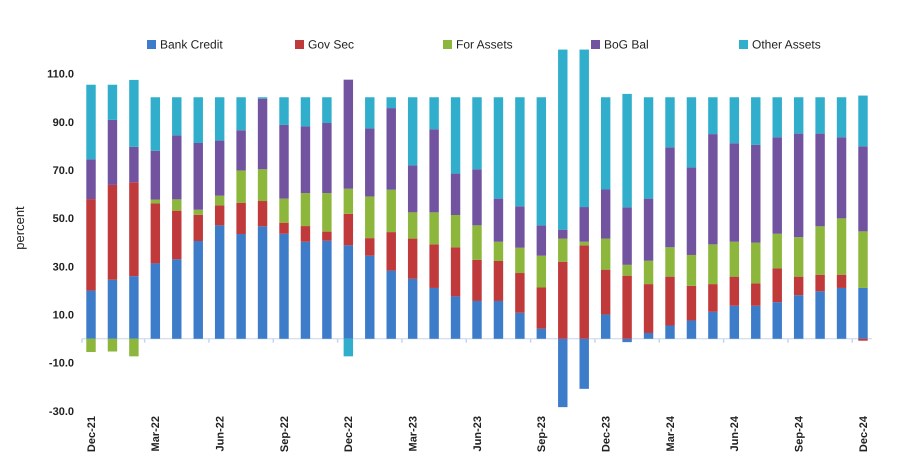  Describe the element at coordinates (786, 45) in the screenshot. I see `legend-label: Other Assets` at that location.